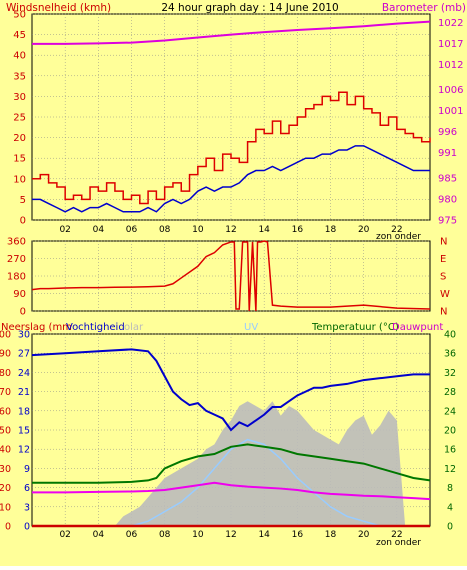 The height and width of the screenshot is (570, 467). Describe the element at coordinates (450, 488) in the screenshot. I see `temperature-tick-label: 8` at that location.